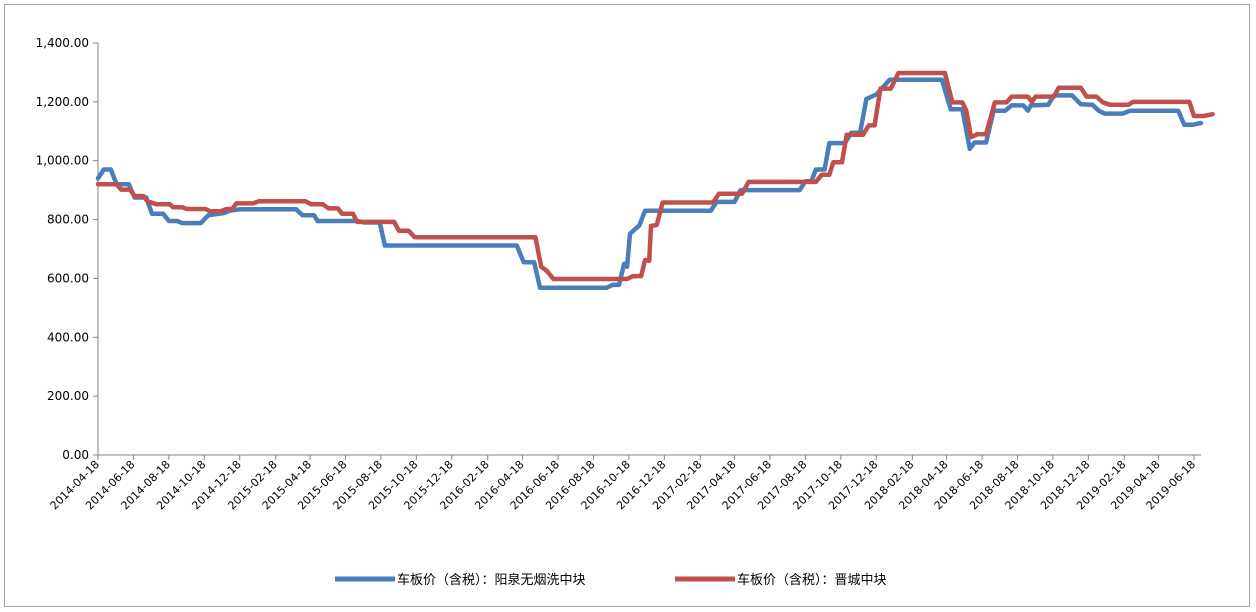 This screenshot has width=1256, height=612. Describe the element at coordinates (75, 455) in the screenshot. I see `y-tick-label: 0.00` at that location.